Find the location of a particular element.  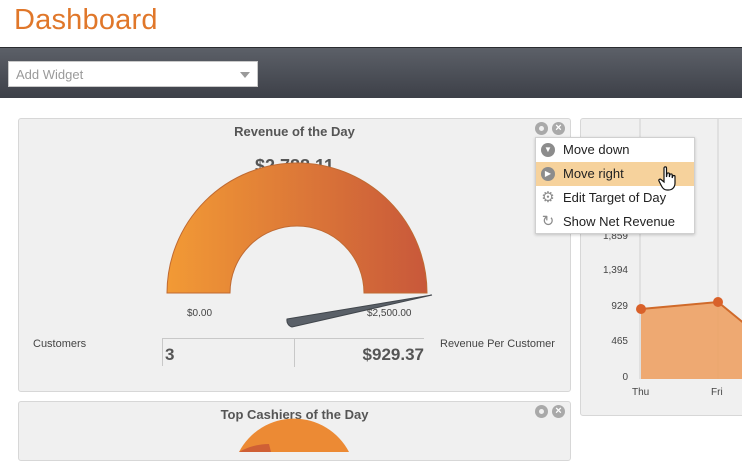

gauge-max-label: $2,500.00 is located at coordinates (389, 313).